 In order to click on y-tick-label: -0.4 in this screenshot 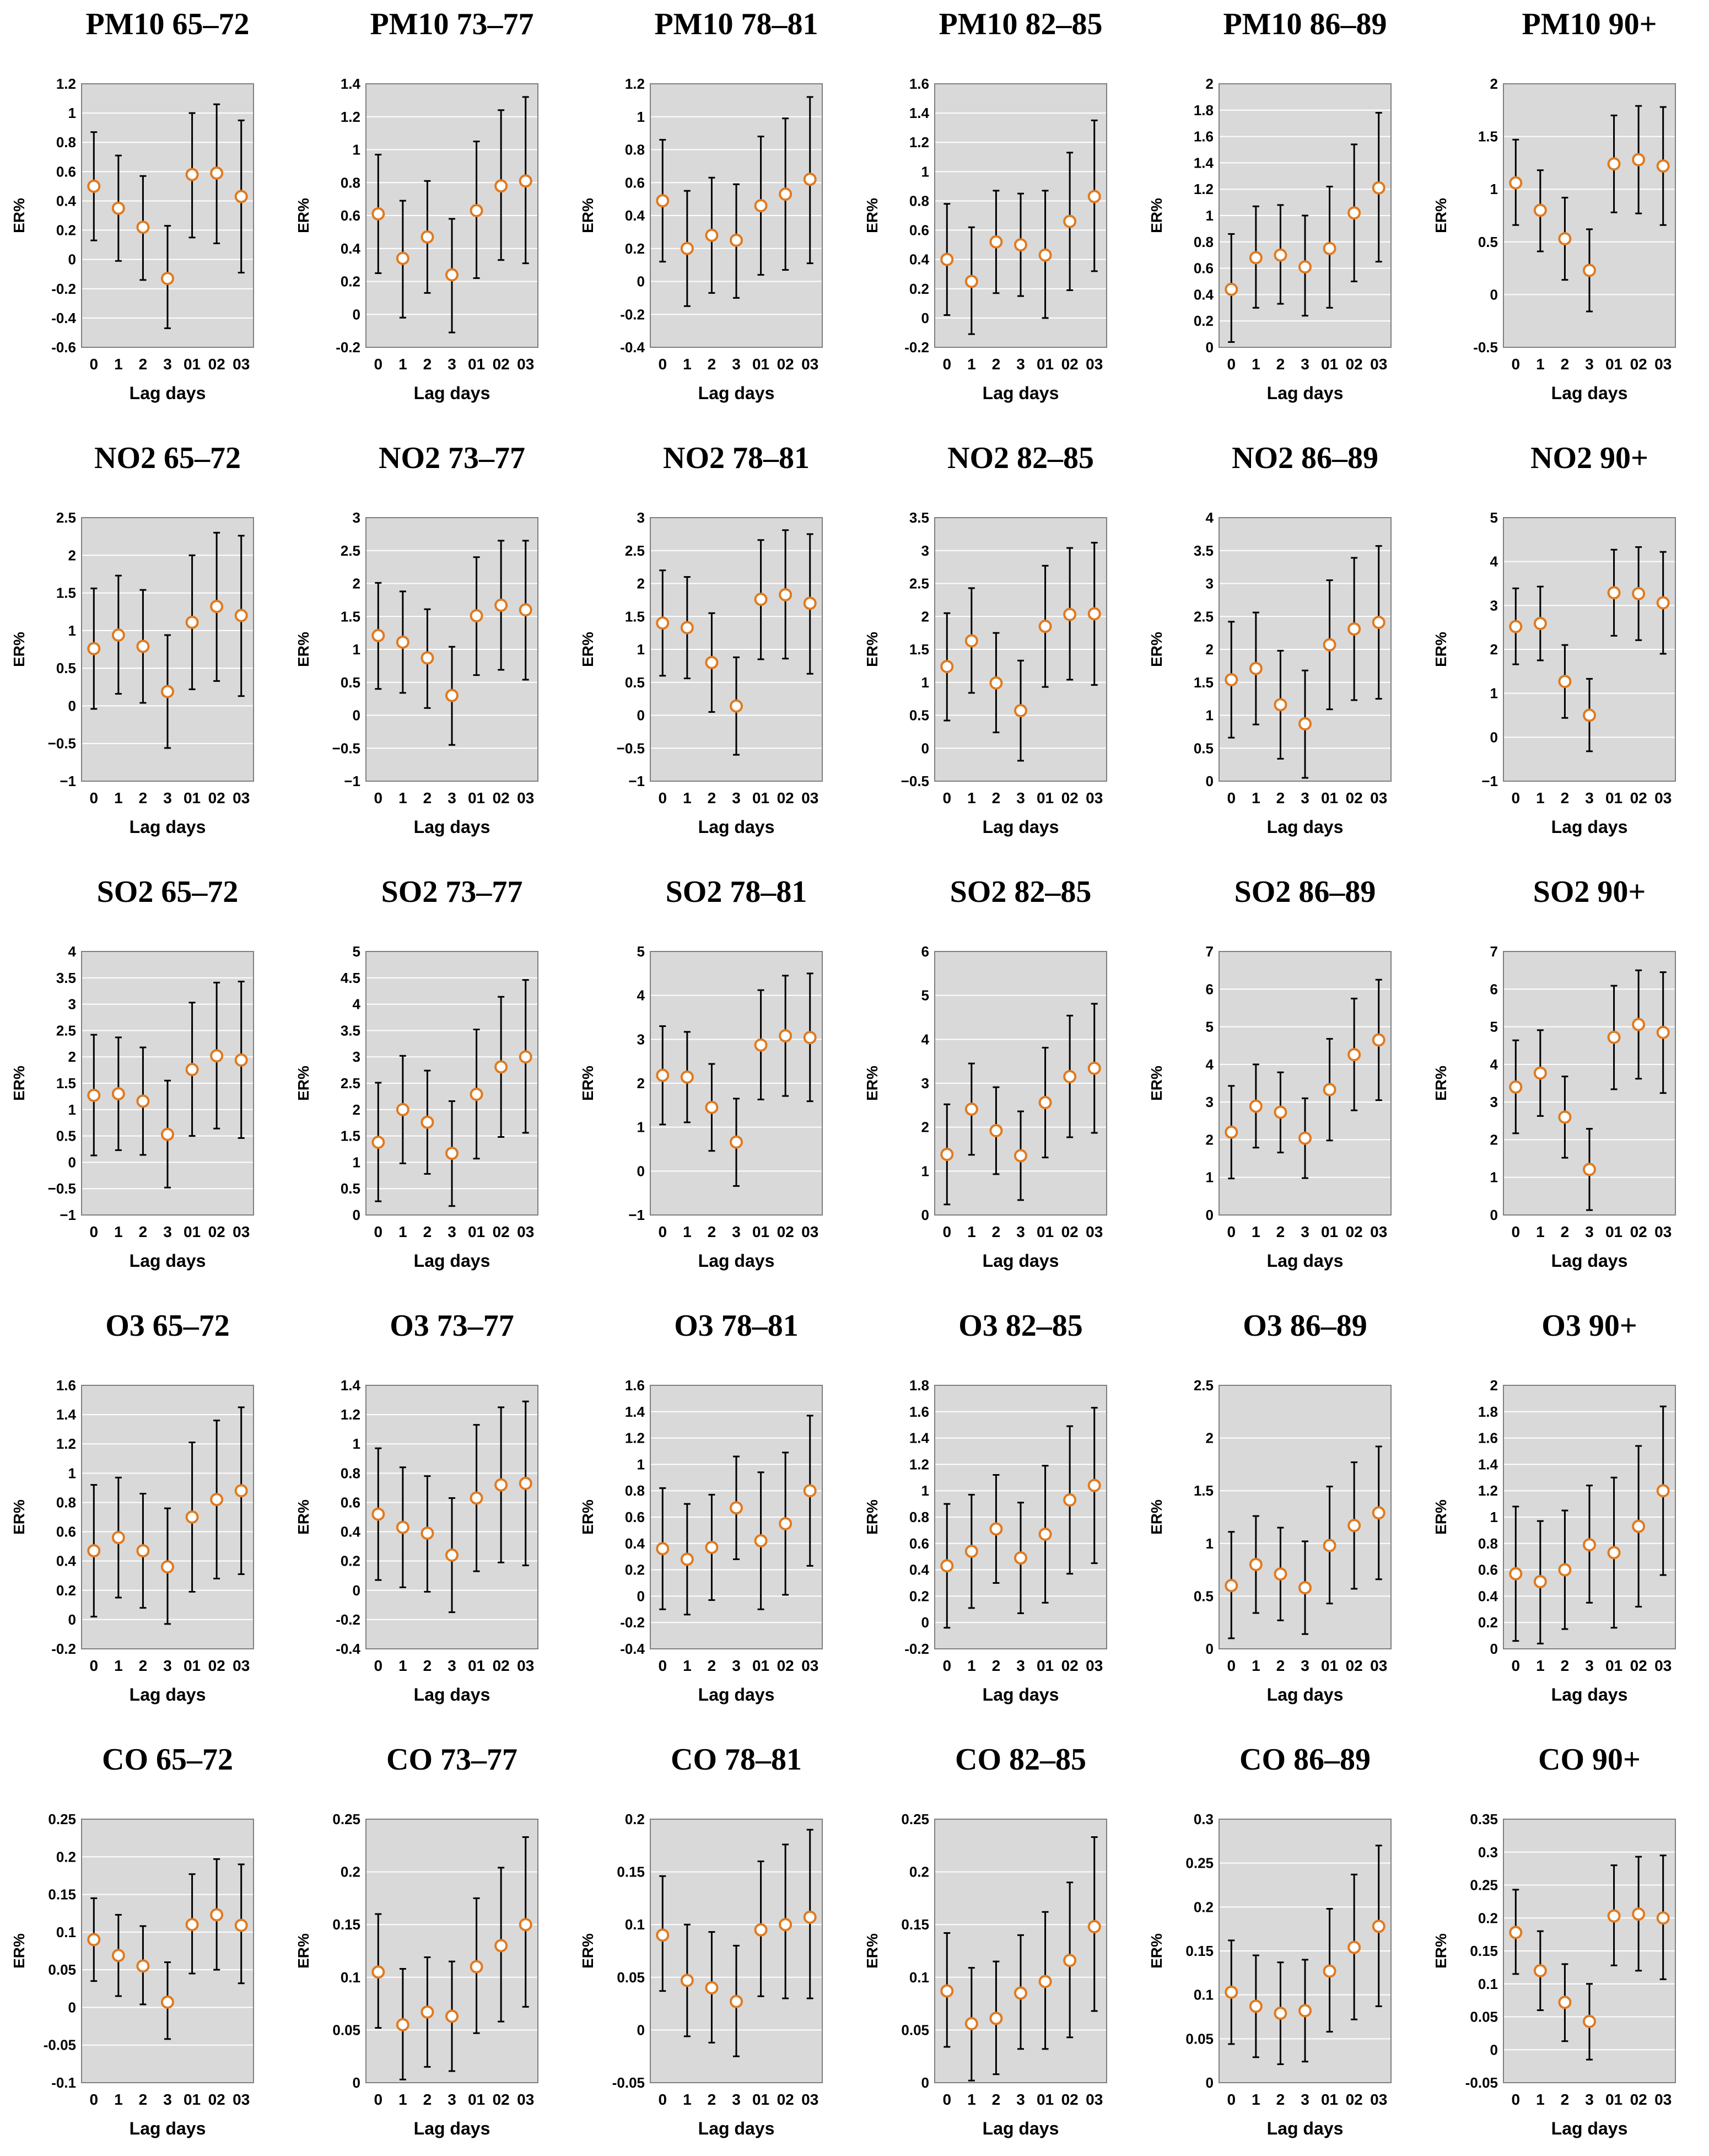, I will do `click(348, 1649)`.